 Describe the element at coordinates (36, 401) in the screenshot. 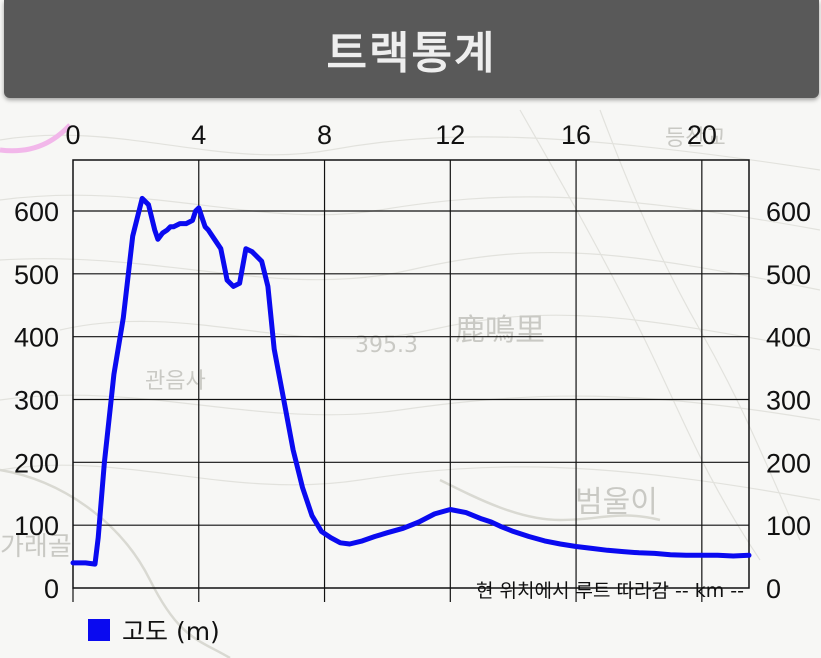

I see `y-tick-label-left: 300` at that location.